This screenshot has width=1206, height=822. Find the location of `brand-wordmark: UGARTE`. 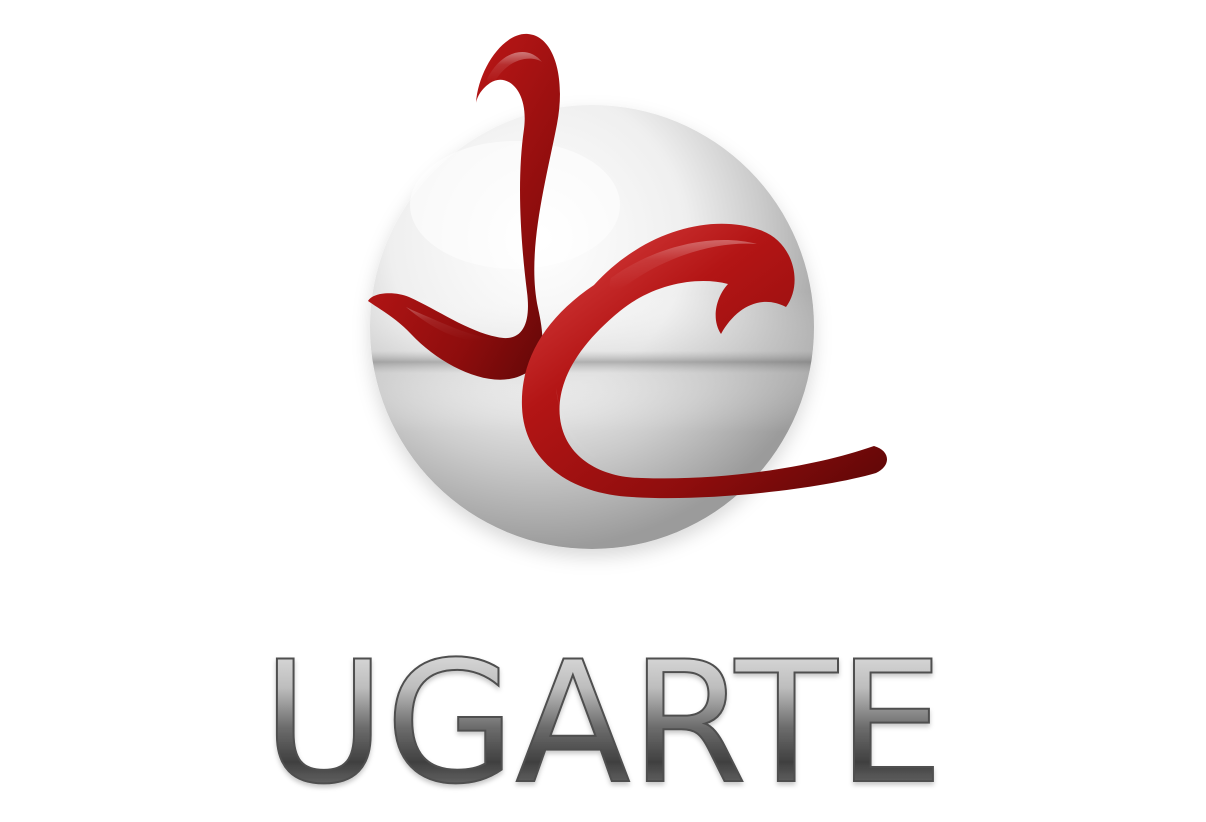

brand-wordmark: UGARTE is located at coordinates (602, 723).